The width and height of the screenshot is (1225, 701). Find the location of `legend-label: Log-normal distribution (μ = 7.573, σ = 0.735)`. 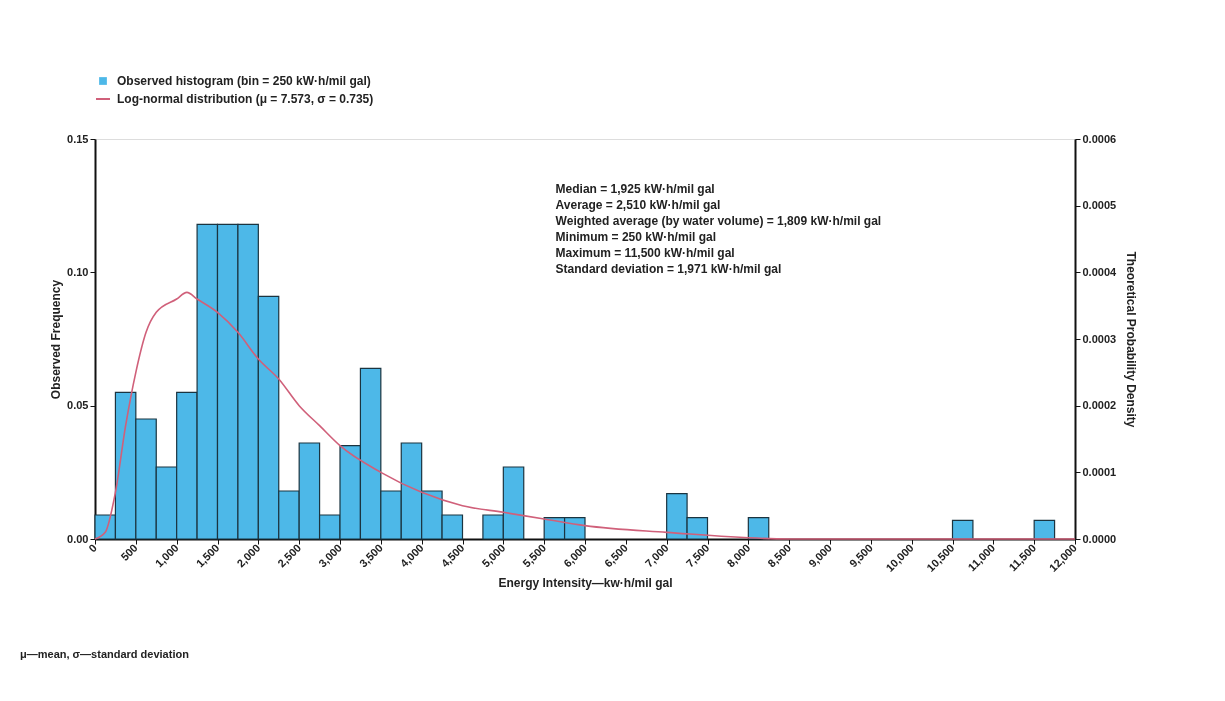

legend-label: Log-normal distribution (μ = 7.573, σ = 0.735) is located at coordinates (245, 99).